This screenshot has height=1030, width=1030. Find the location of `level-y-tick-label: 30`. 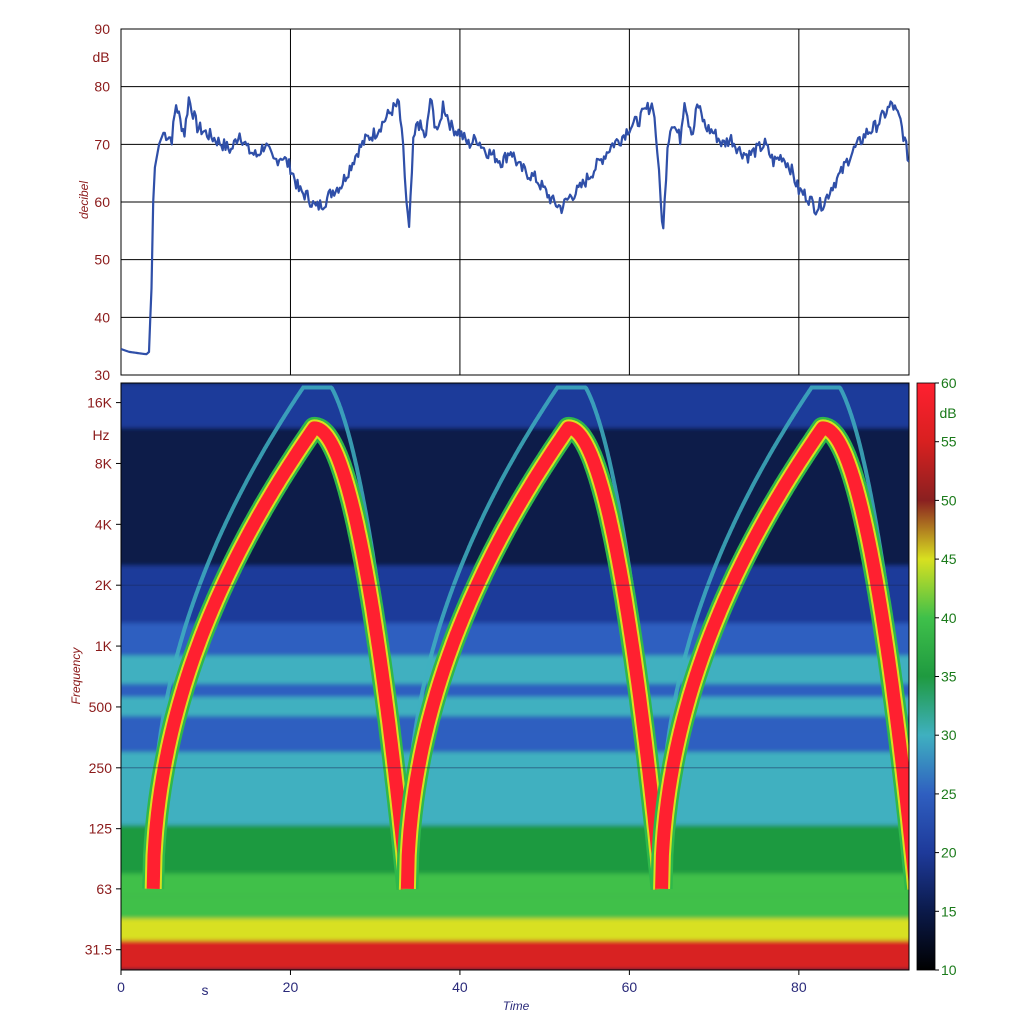

level-y-tick-label: 30 is located at coordinates (102, 375).